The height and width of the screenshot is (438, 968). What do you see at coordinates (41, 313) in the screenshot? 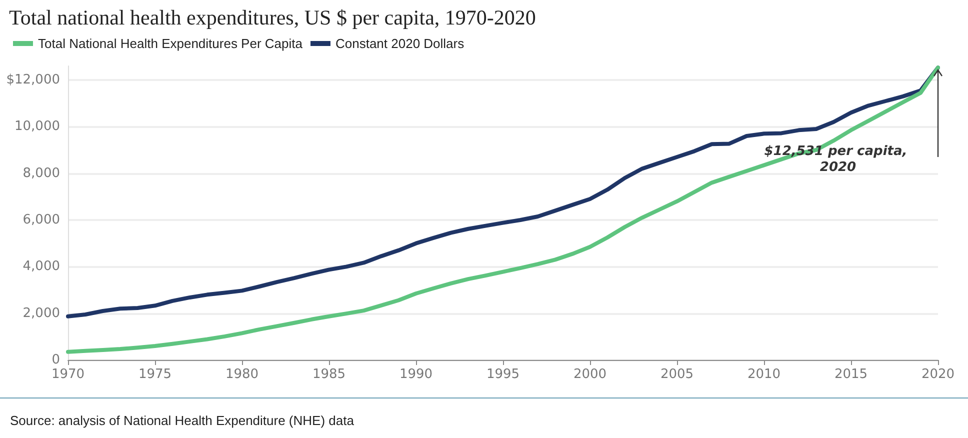
I see `y-tick-label: 2,000` at bounding box center [41, 313].